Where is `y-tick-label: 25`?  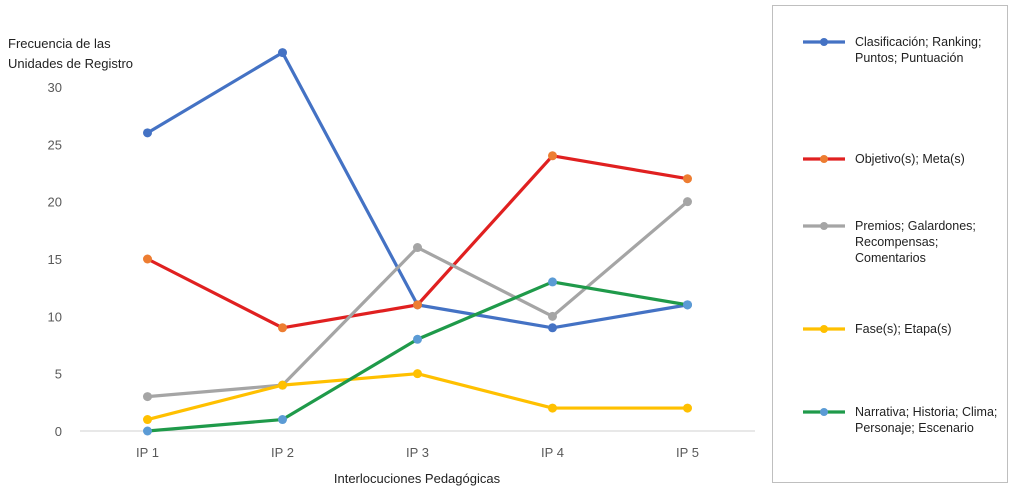 y-tick-label: 25 is located at coordinates (55, 144).